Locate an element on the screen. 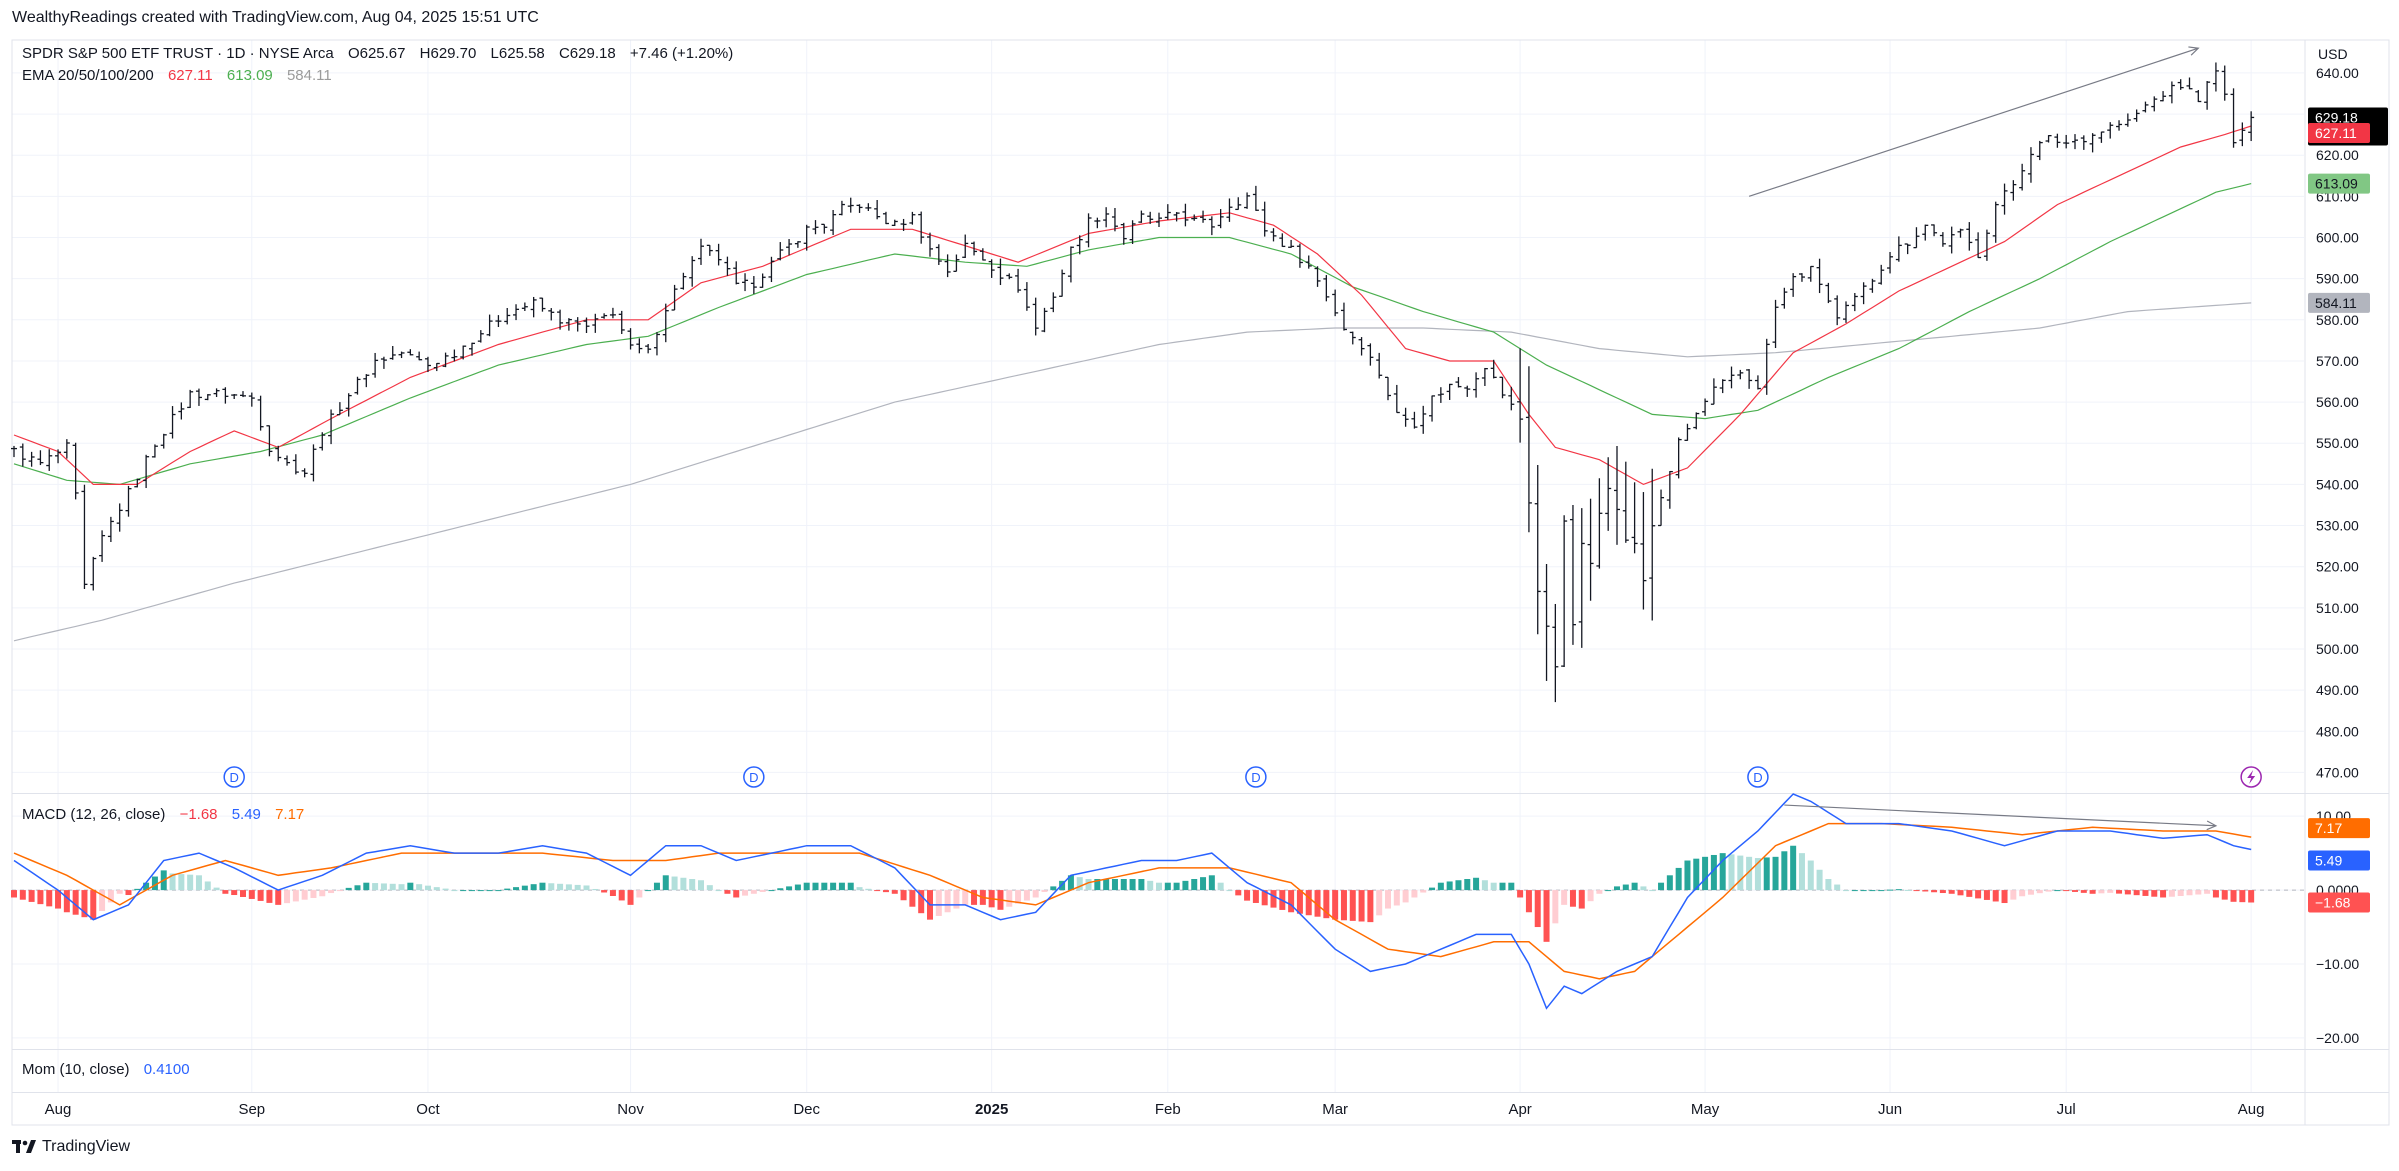 This screenshot has height=1171, width=2399. macd-histogram is located at coordinates (1133, 893).